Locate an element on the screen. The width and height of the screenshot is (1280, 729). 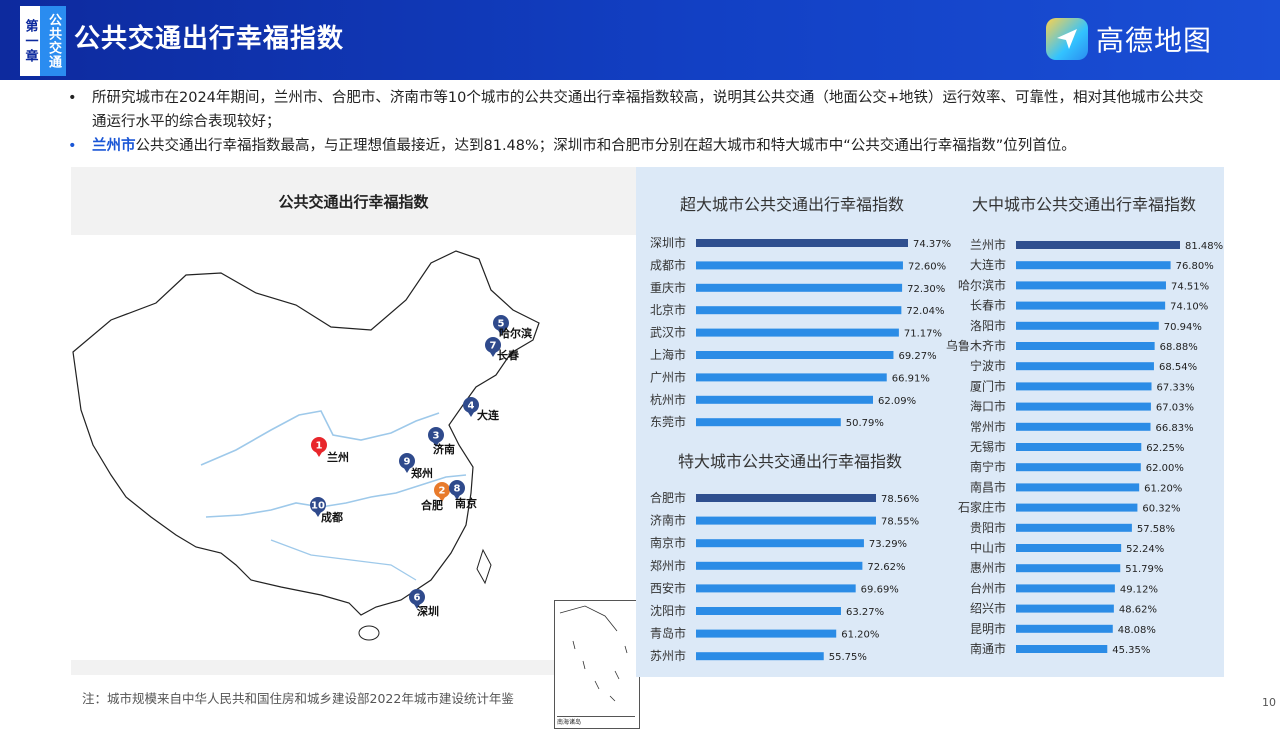
map-pin-3: 3济南 is located at coordinates (441, 441).